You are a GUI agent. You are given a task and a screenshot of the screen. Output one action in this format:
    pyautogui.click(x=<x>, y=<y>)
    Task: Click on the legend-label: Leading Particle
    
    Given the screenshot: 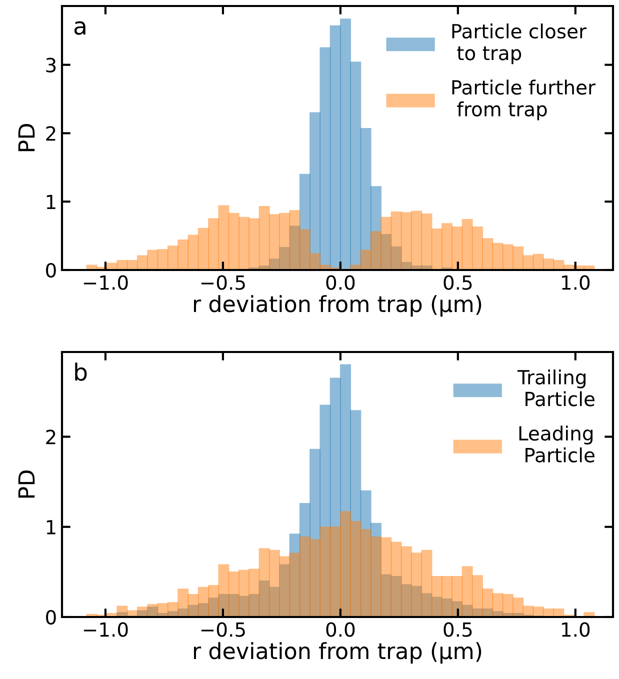 What is the action you would take?
    pyautogui.click(x=556, y=444)
    